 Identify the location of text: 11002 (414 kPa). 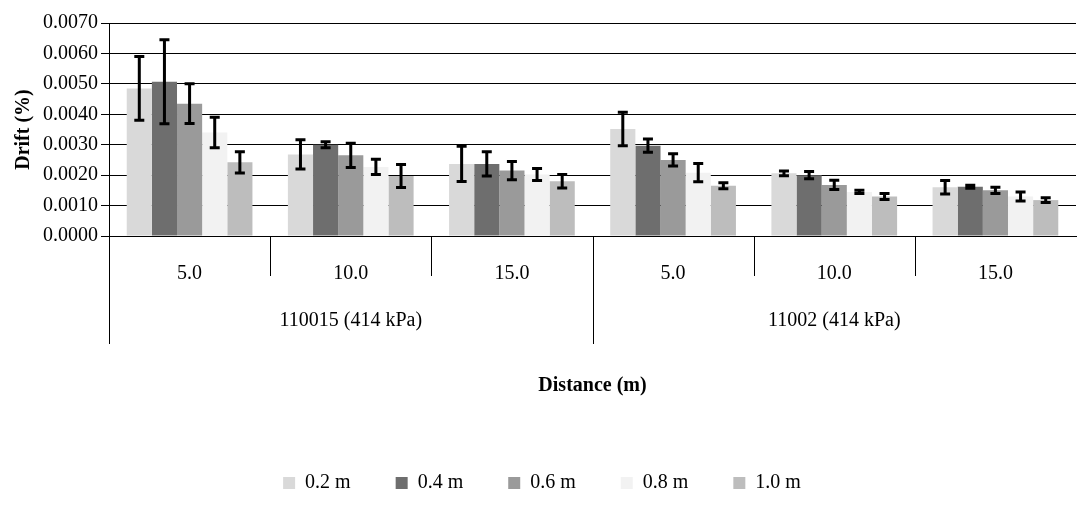
(834, 320).